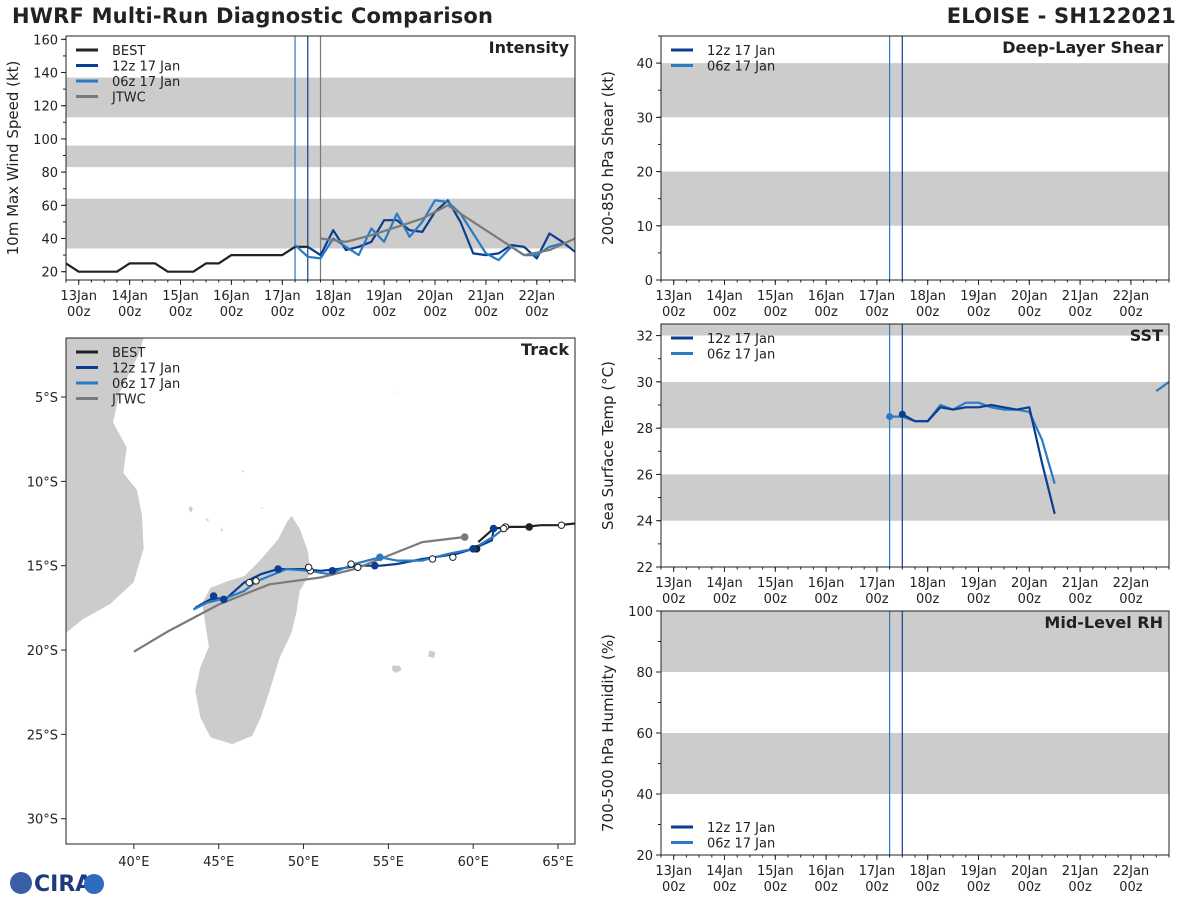 This screenshot has width=1200, height=900. I want to click on y-tick-label: 60, so click(49, 206).